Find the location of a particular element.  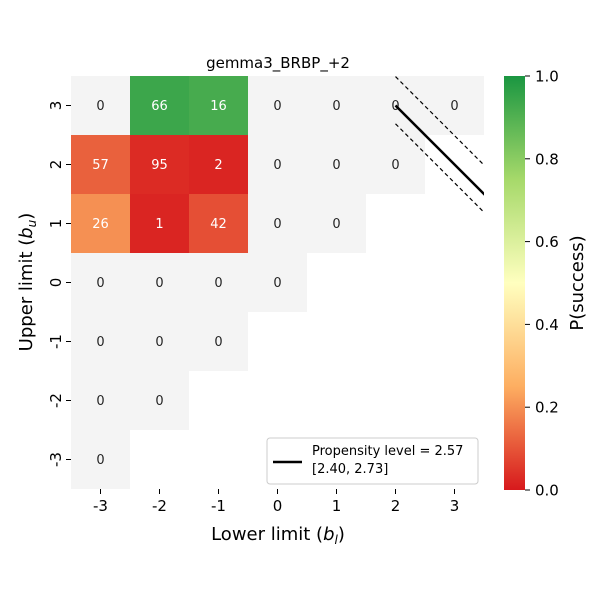

cell-value-label: 95 is located at coordinates (159, 165).